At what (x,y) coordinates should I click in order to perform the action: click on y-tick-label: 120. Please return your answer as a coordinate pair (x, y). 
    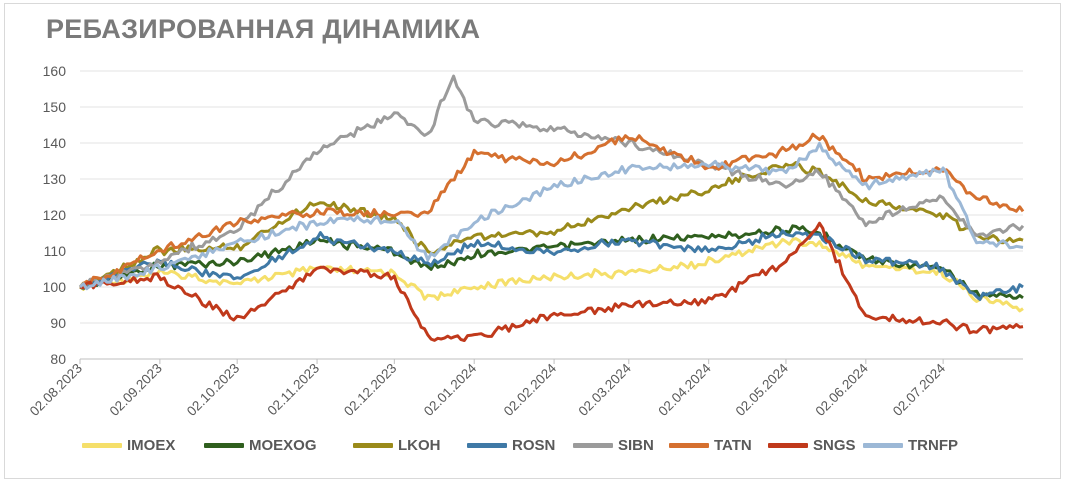
    Looking at the image, I should click on (55, 215).